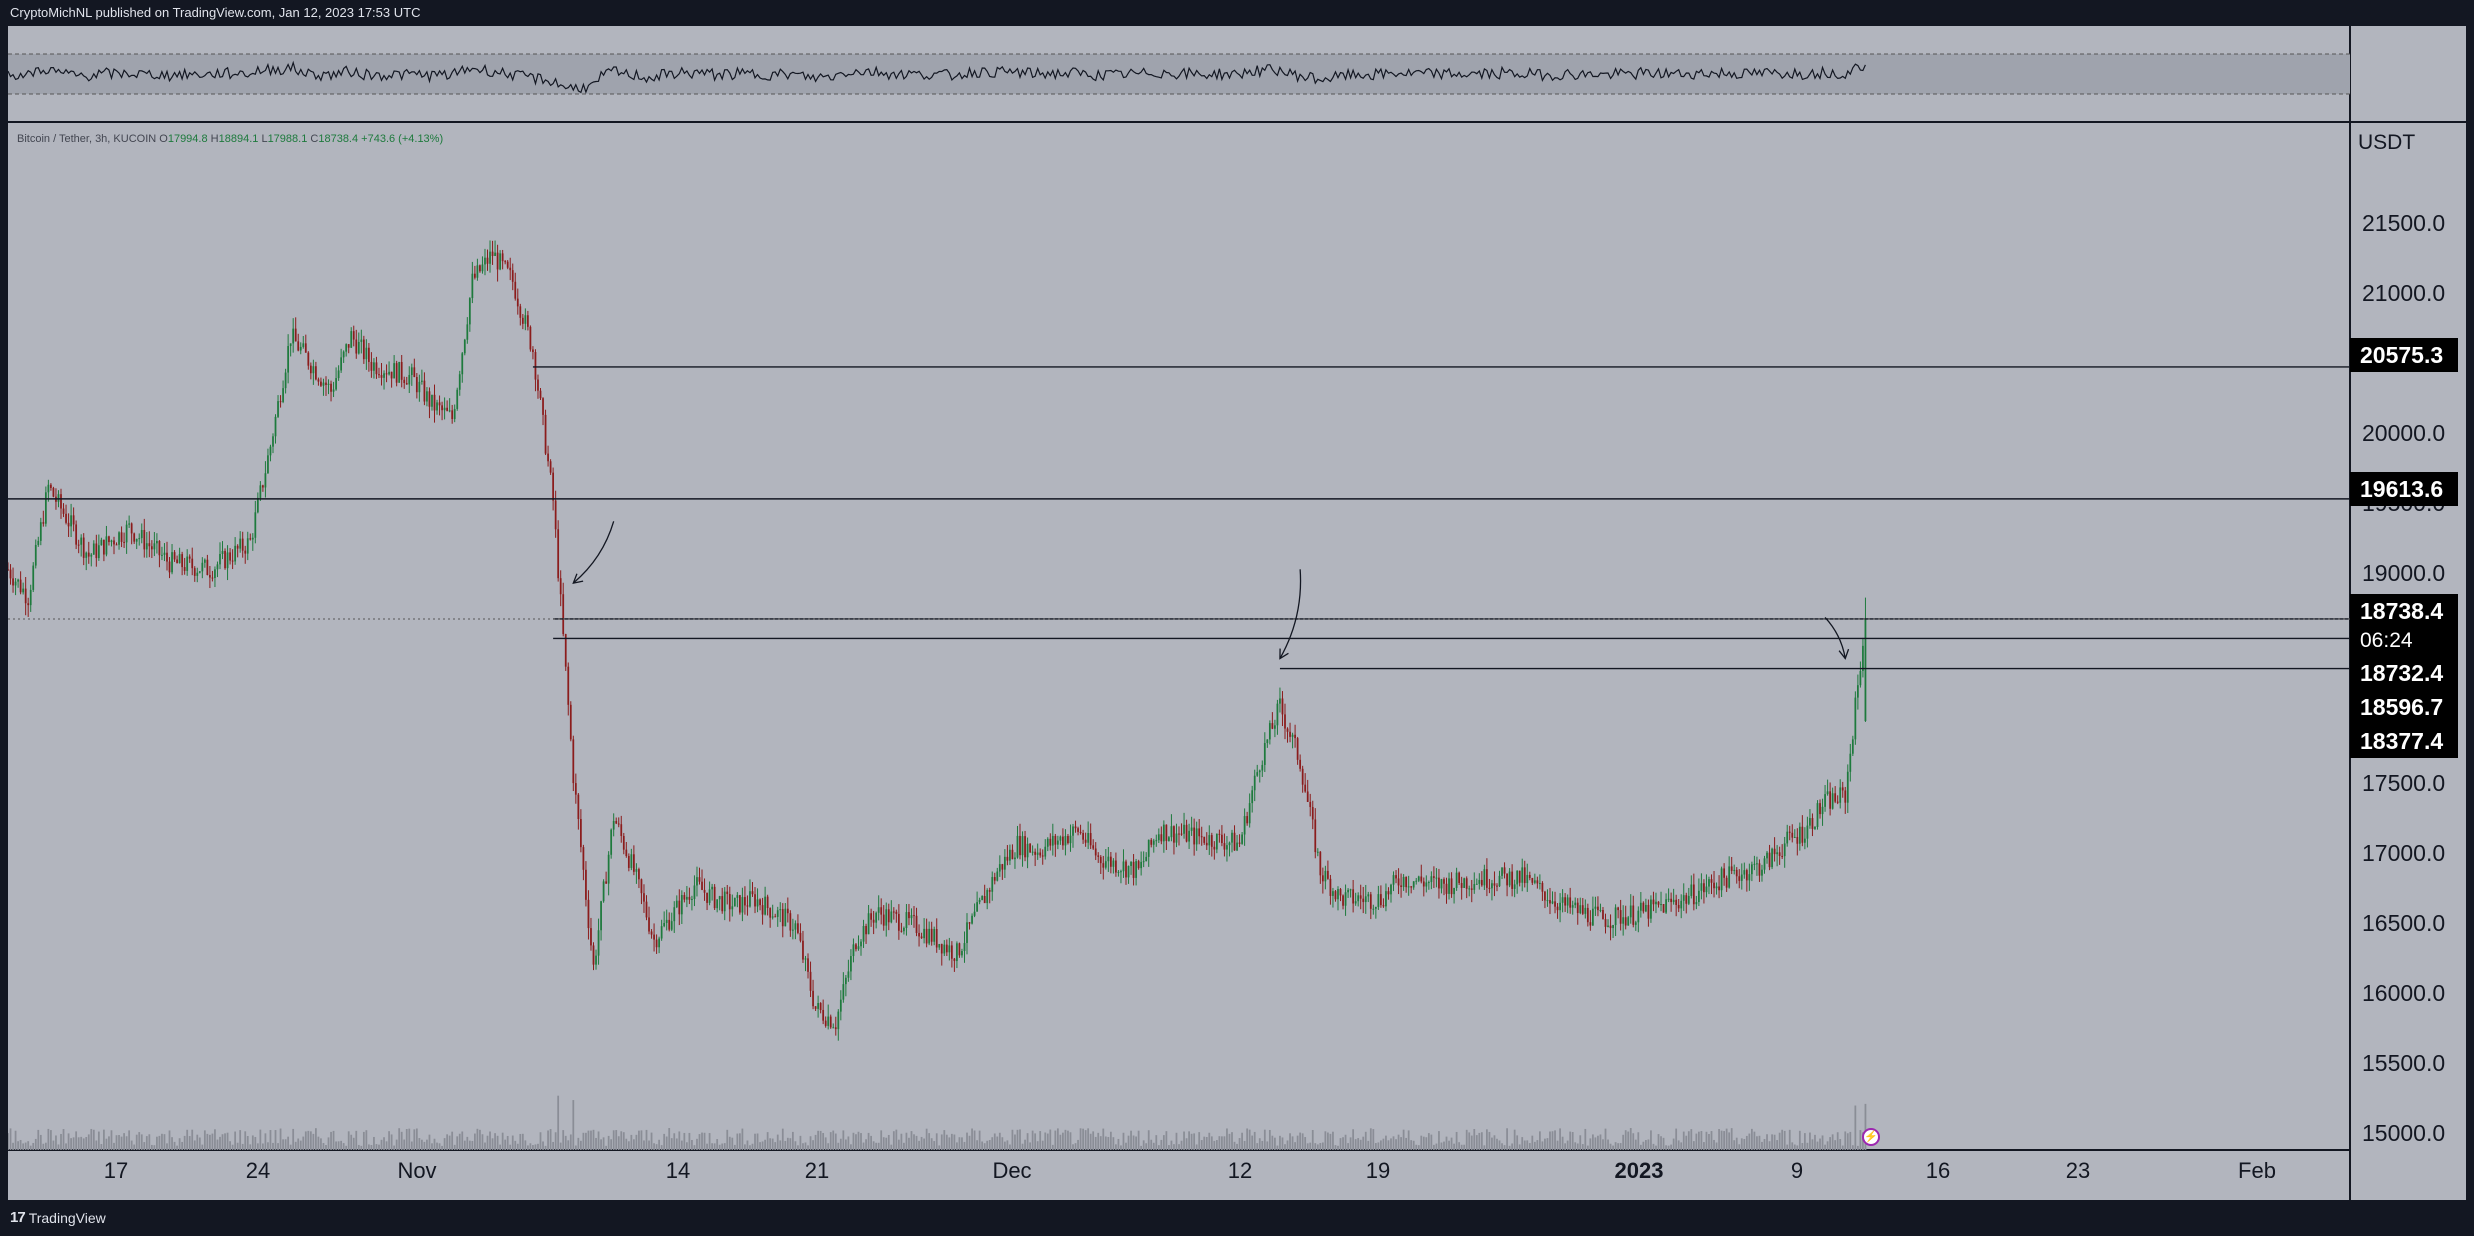 The image size is (2474, 1236). I want to click on price-level-badge: 19613.6, so click(2404, 489).